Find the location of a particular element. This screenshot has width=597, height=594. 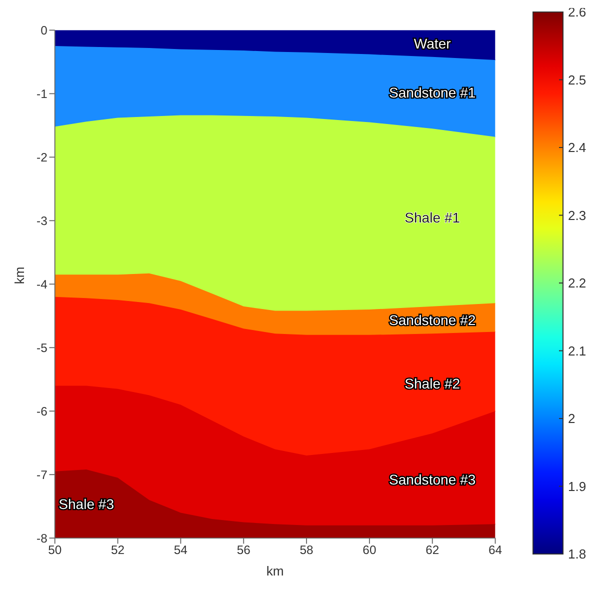

y-tick-label: 0 is located at coordinates (44, 31).